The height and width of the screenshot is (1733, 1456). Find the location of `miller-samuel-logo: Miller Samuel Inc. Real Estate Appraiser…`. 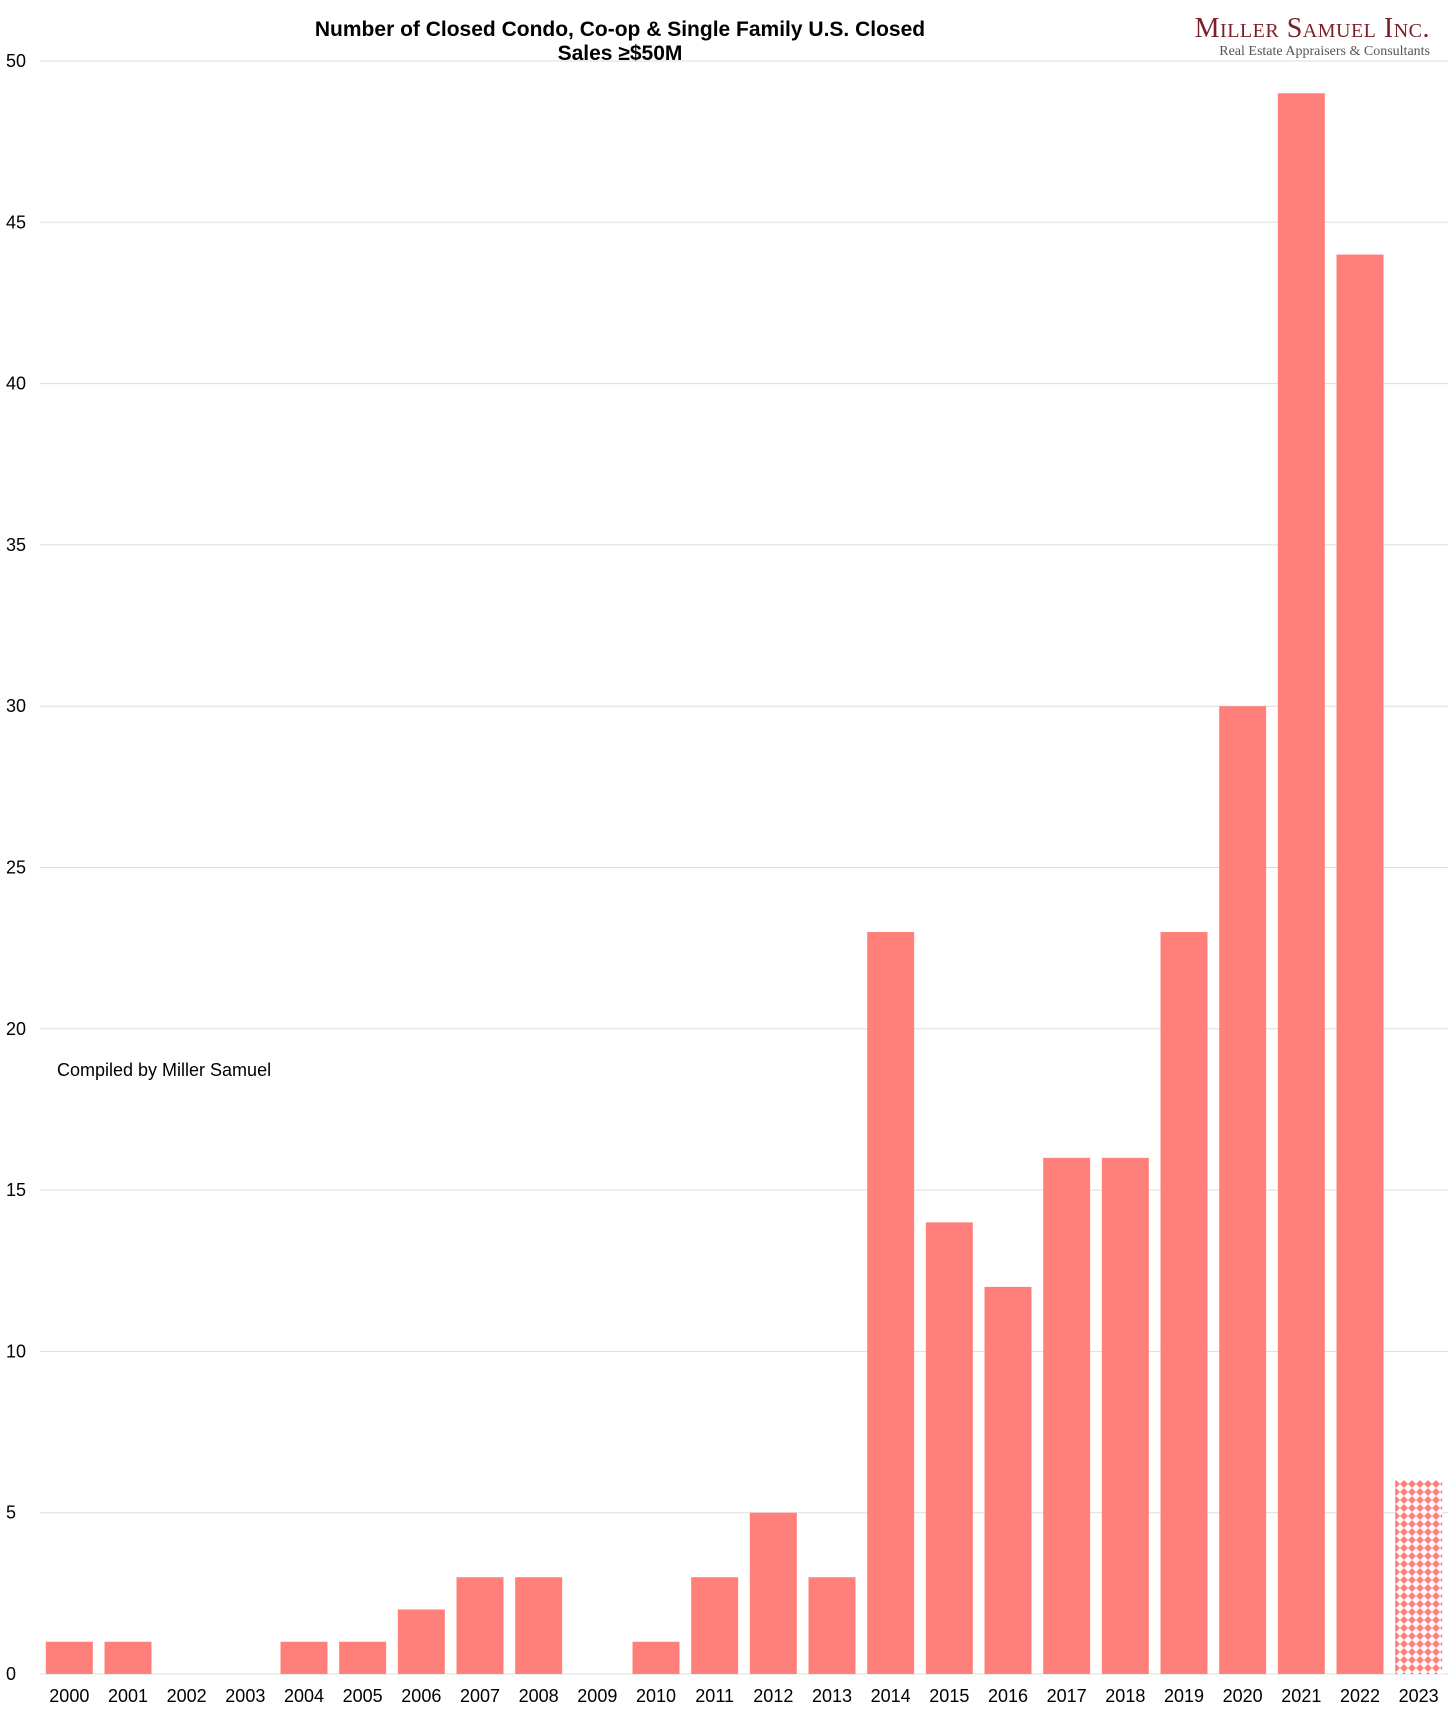

miller-samuel-logo: Miller Samuel Inc. Real Estate Appraiser… is located at coordinates (1305, 37).